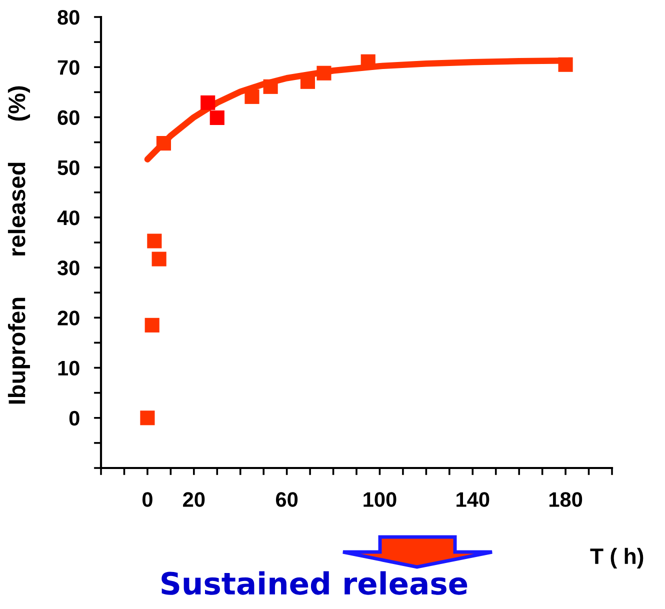  What do you see at coordinates (380, 499) in the screenshot?
I see `x-tick-label: 100` at bounding box center [380, 499].